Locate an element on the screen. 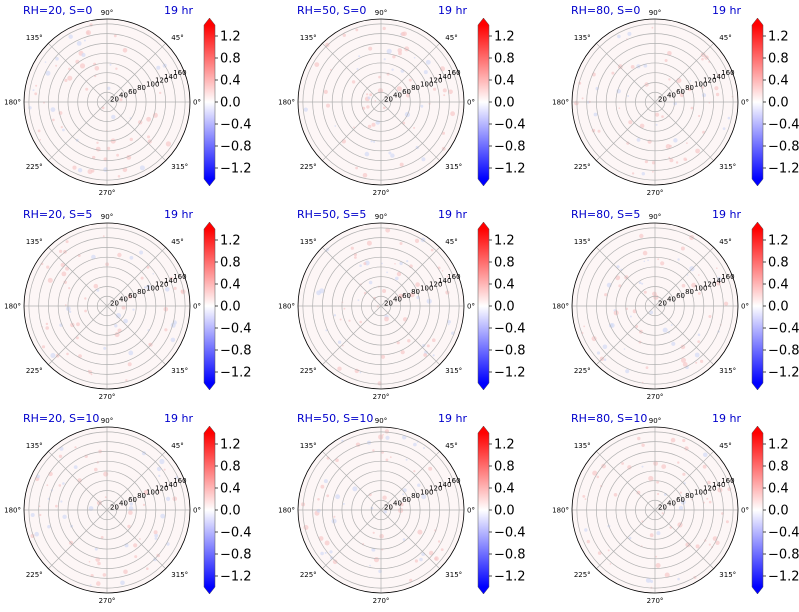 The image size is (799, 612). radial-tick-label: 160 is located at coordinates (727, 73).